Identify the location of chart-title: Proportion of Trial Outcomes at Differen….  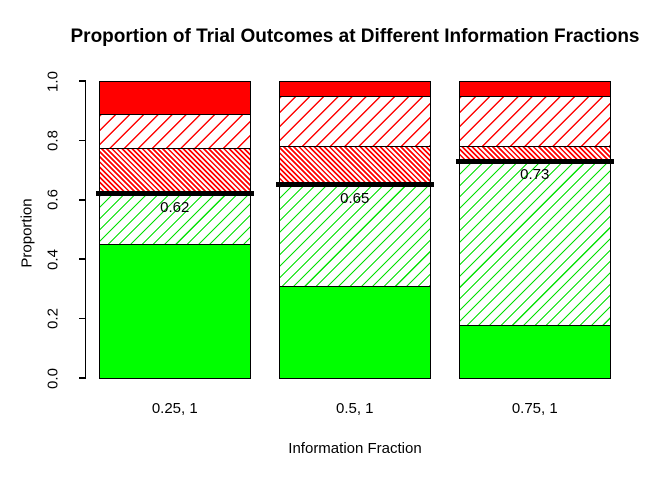
(355, 36).